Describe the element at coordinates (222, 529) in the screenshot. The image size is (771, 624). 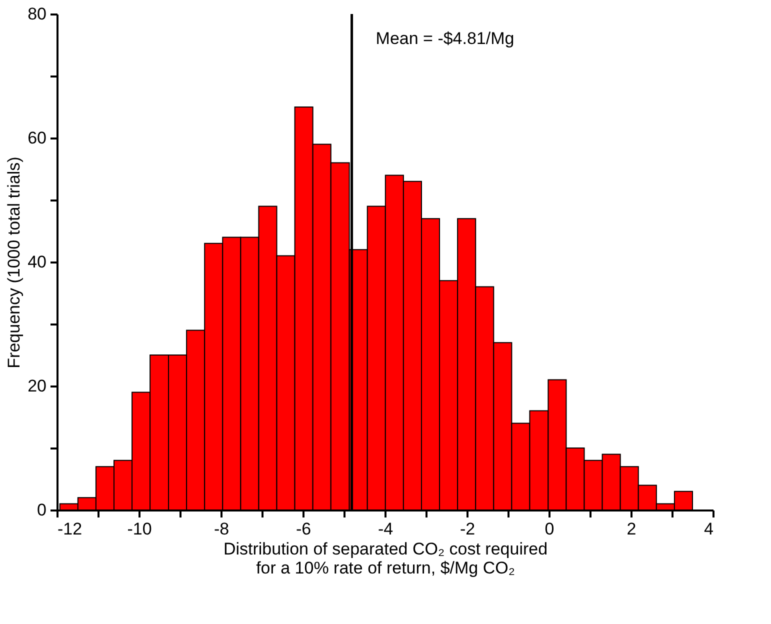
I see `x-tick-label: -8` at that location.